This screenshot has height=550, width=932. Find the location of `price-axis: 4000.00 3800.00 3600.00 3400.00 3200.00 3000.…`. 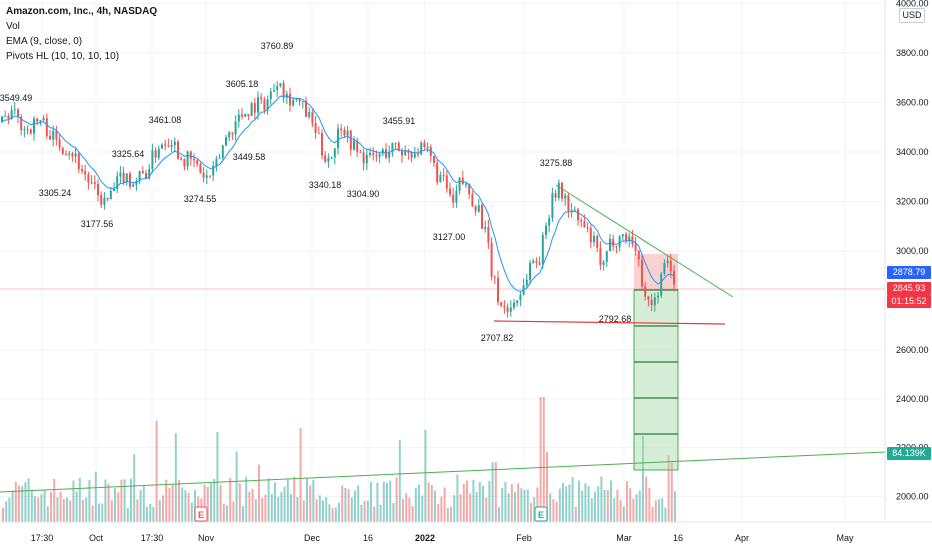

price-axis: 4000.00 3800.00 3600.00 3400.00 3200.00 3000.… is located at coordinates (906, 260).